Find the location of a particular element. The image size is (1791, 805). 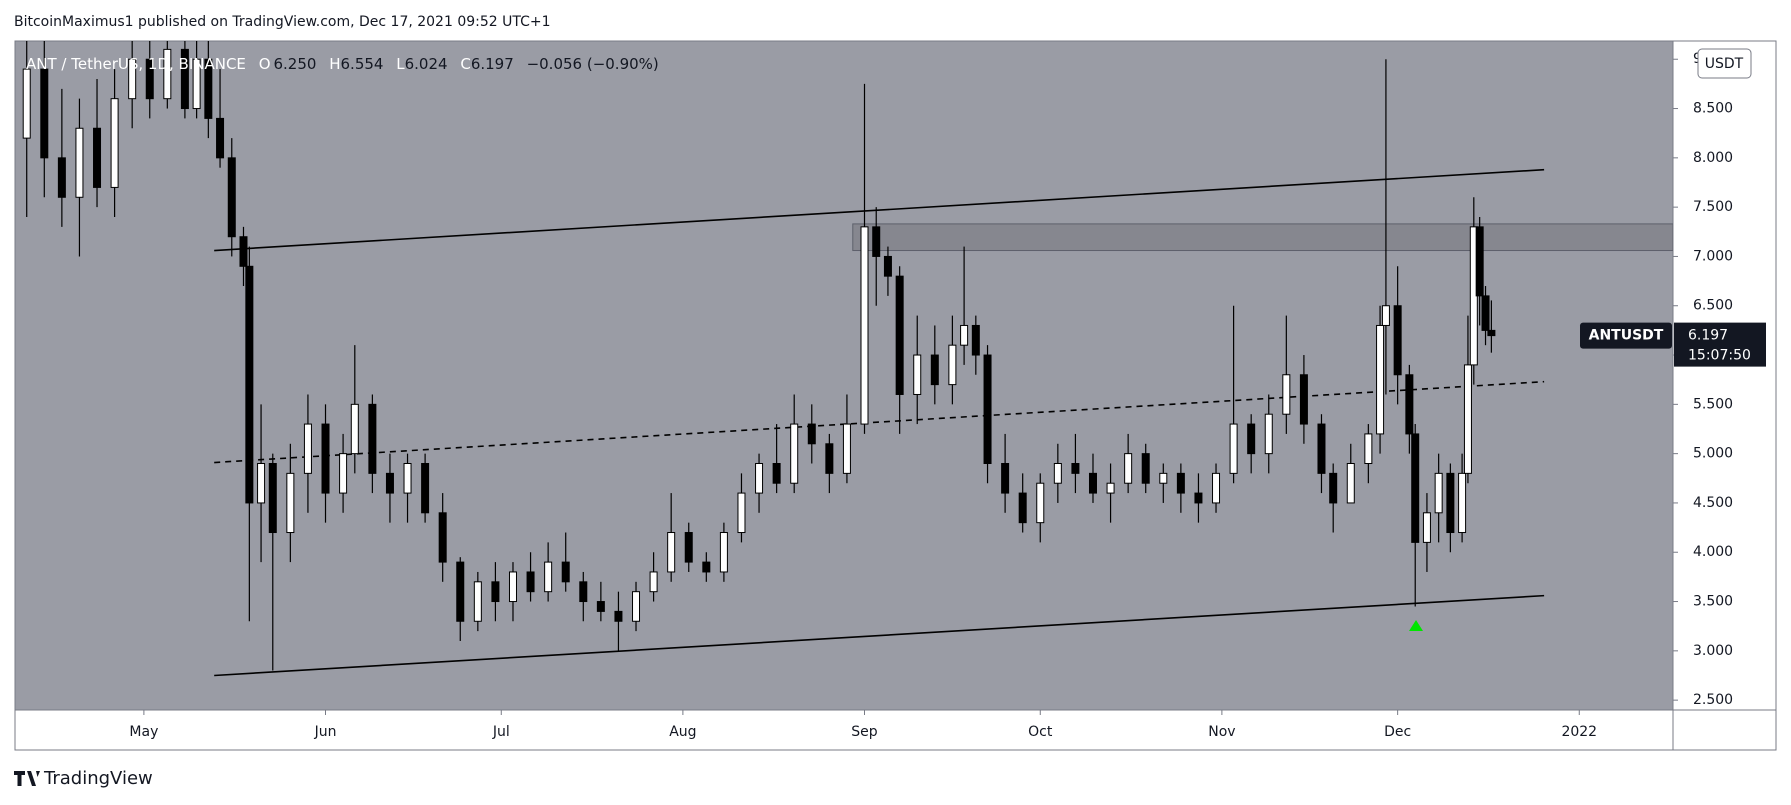

x-tick-label: May is located at coordinates (143, 732).